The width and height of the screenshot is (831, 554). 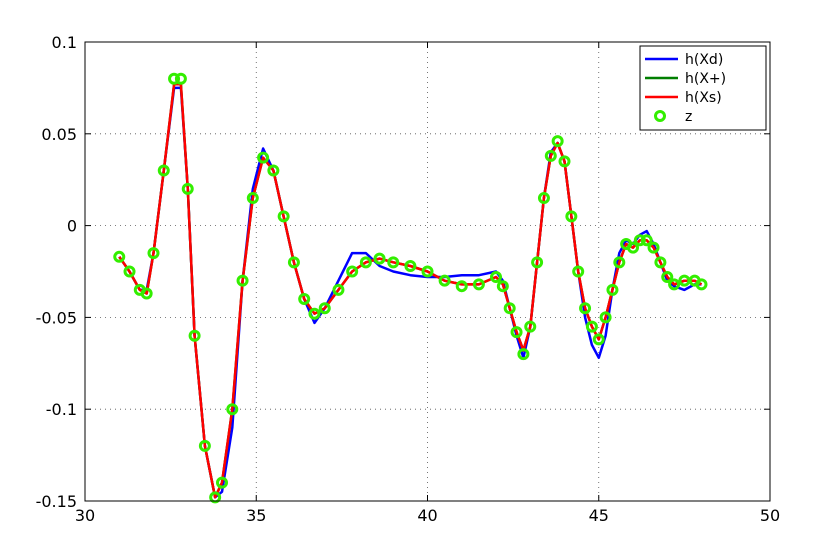 What do you see at coordinates (85, 515) in the screenshot?
I see `x-tick-label: 30` at bounding box center [85, 515].